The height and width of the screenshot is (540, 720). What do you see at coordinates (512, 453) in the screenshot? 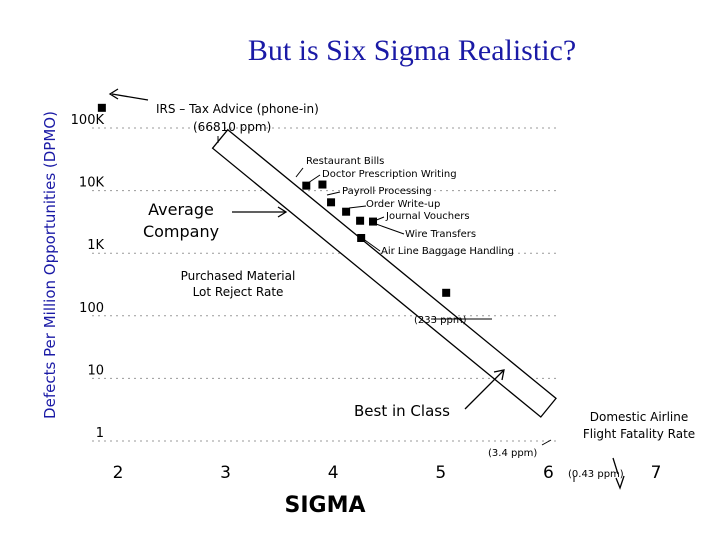
I see `ppm-3-4-label: (3.4 ppm)` at bounding box center [512, 453].